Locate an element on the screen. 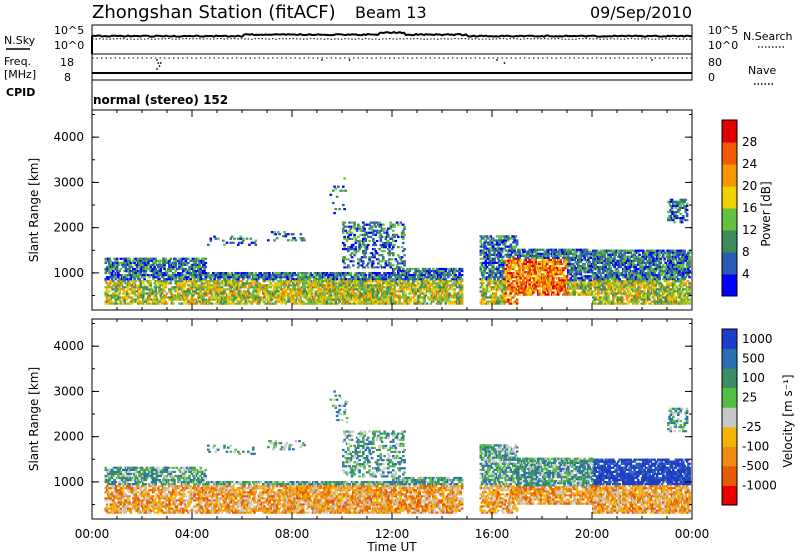 Image resolution: width=800 pixels, height=554 pixels. station-title: Zhongshan Station (fitACF) is located at coordinates (214, 12).